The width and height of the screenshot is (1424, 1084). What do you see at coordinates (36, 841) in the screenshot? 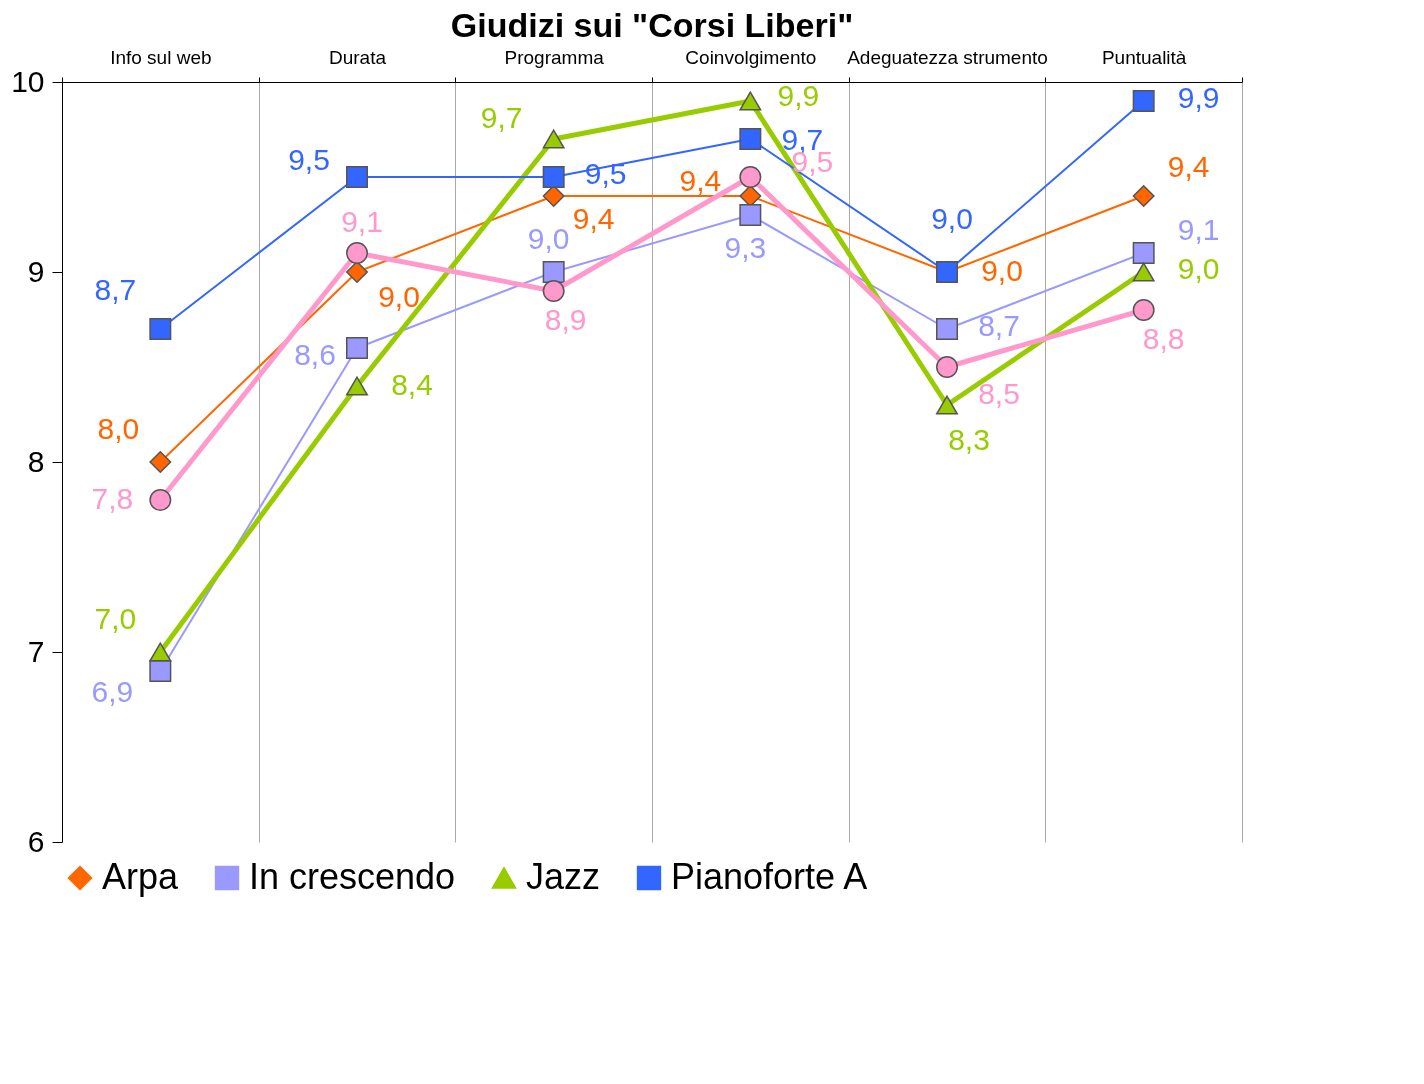
I see `y-tick-label: 6` at bounding box center [36, 841].